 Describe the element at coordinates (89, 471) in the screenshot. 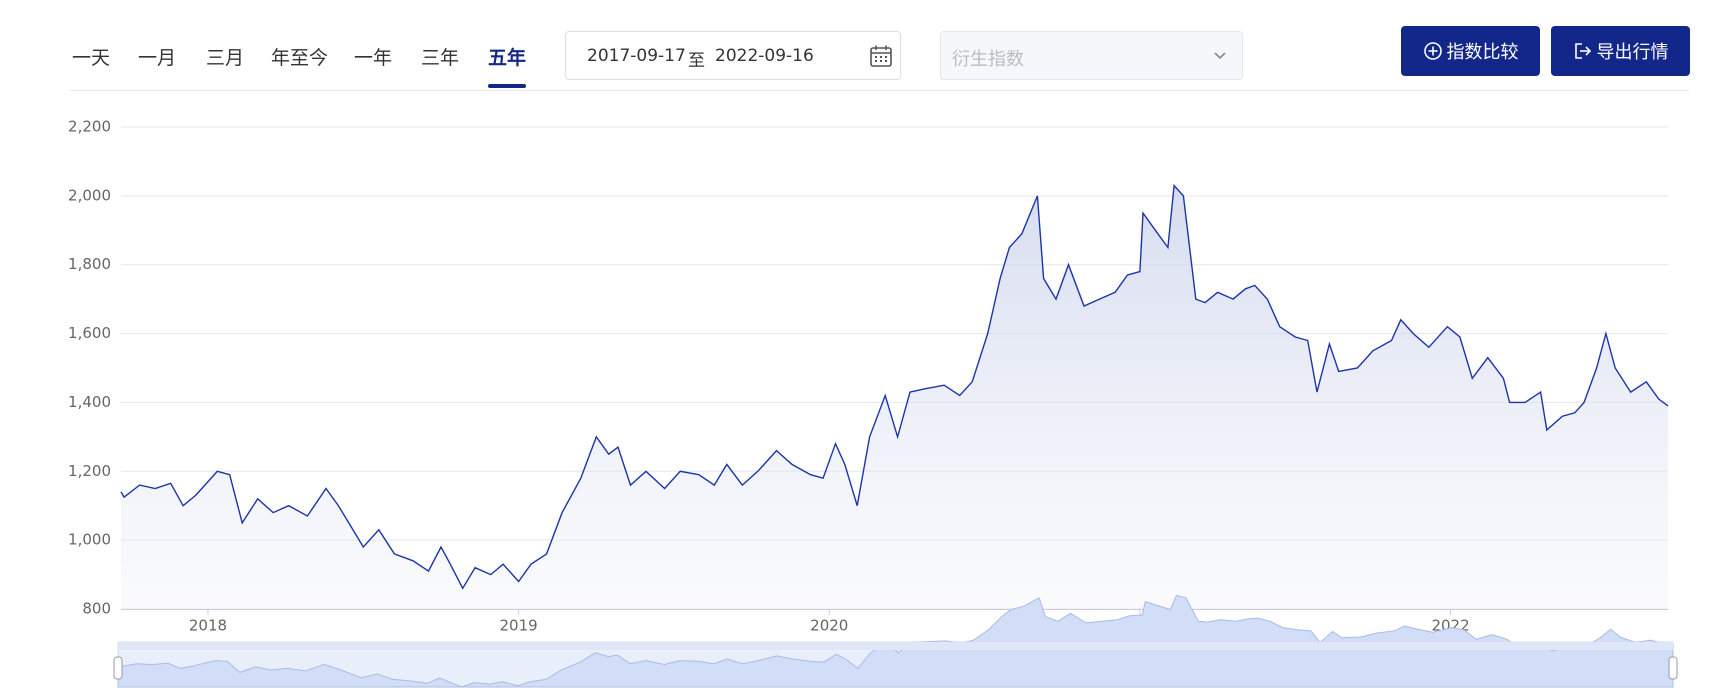

I see `y-tick-label: 1,200` at that location.